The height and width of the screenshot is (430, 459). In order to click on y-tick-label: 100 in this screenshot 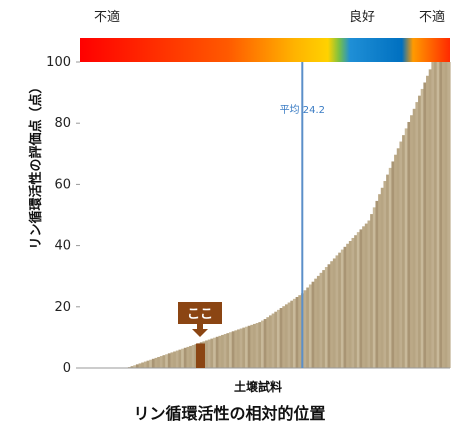, I will do `click(58, 62)`.